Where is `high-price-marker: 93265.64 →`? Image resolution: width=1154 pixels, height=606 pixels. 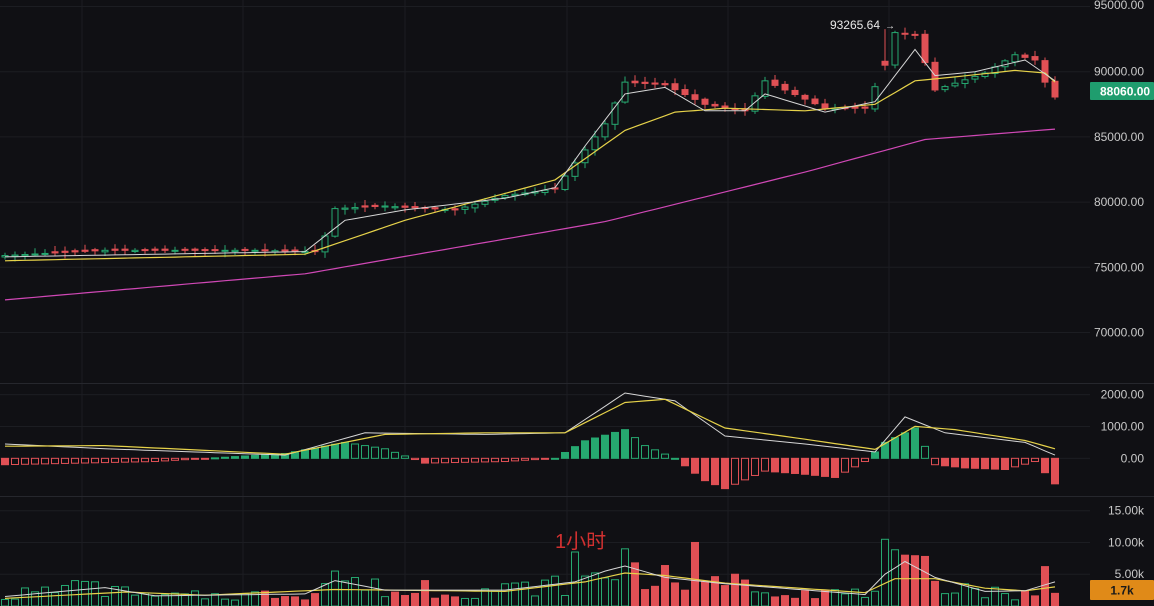 high-price-marker: 93265.64 → is located at coordinates (862, 25).